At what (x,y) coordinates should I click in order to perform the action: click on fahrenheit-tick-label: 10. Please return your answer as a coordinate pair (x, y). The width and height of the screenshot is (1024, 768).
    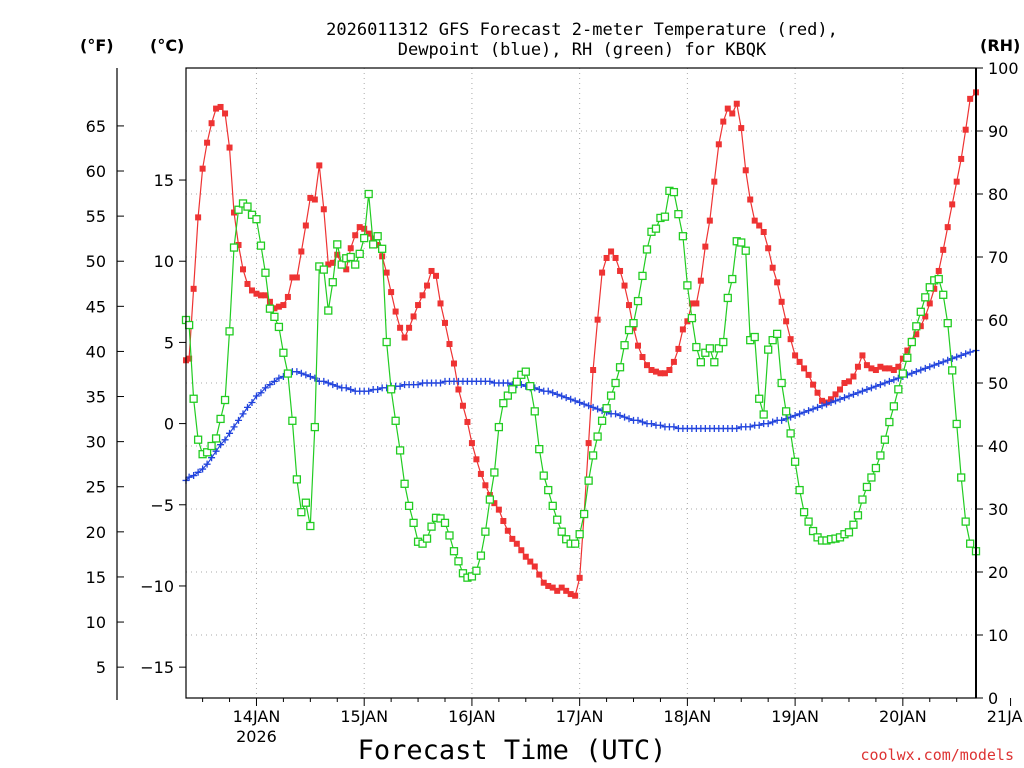
    Looking at the image, I should click on (96, 622).